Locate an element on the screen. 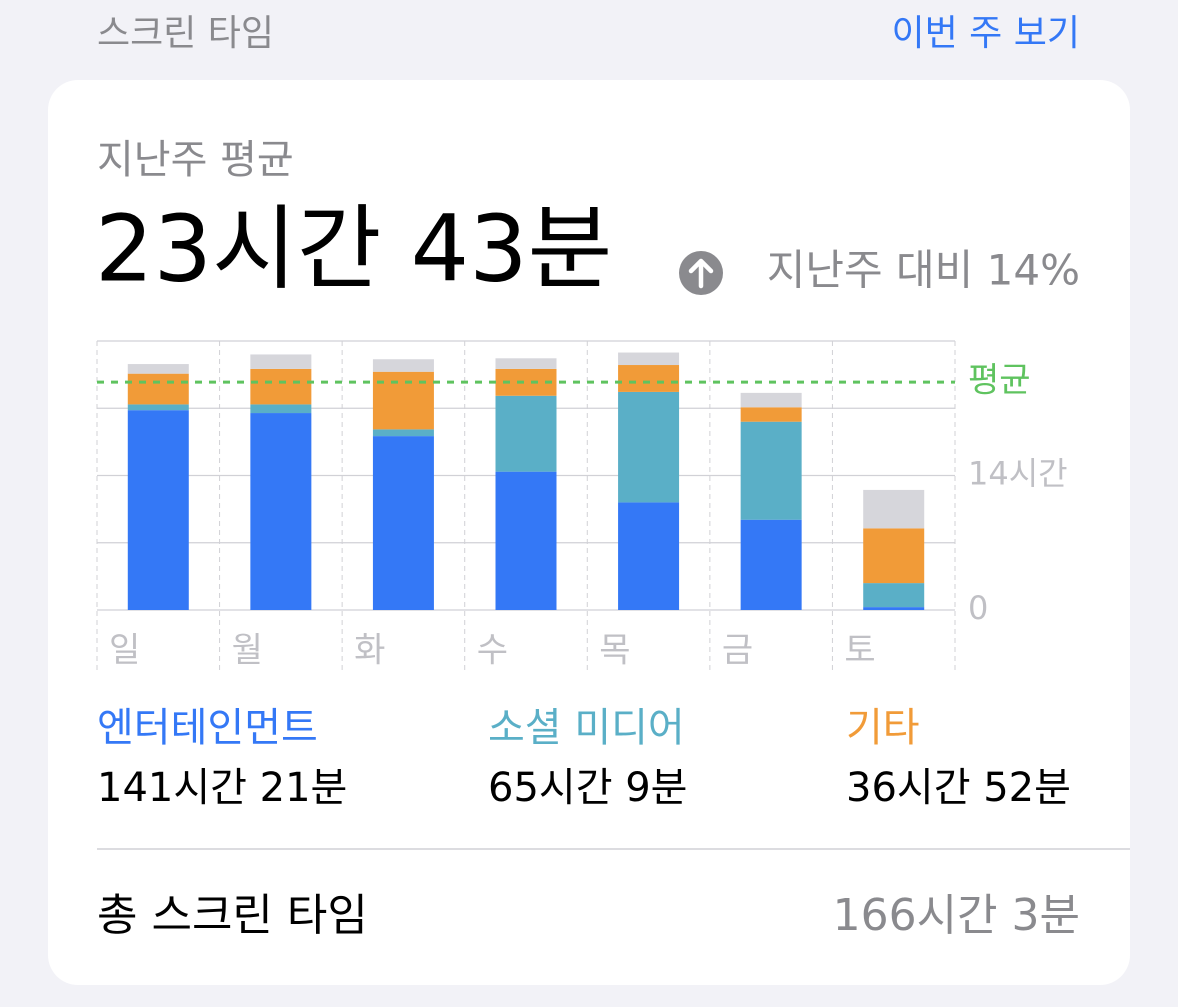  x-tick-label: 목 is located at coordinates (614, 651).